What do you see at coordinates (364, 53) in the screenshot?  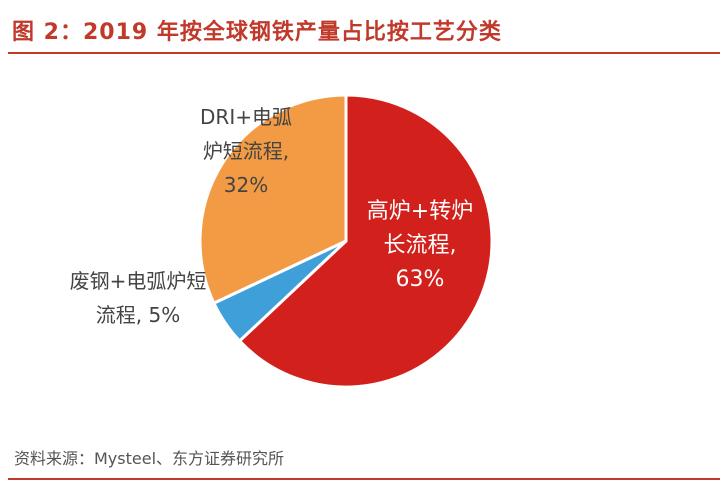 I see `title-divider` at bounding box center [364, 53].